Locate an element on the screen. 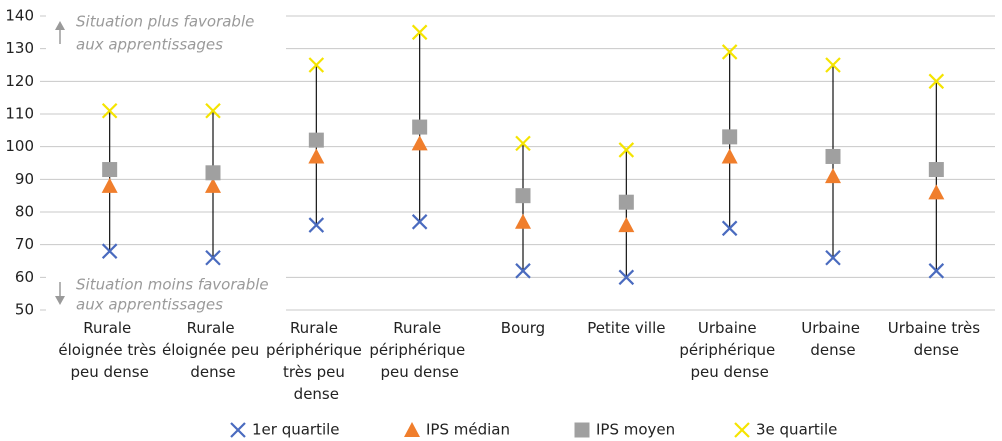 Image resolution: width=1002 pixels, height=441 pixels. x-tick-label: Rurale périphérique peu dense is located at coordinates (419, 350).